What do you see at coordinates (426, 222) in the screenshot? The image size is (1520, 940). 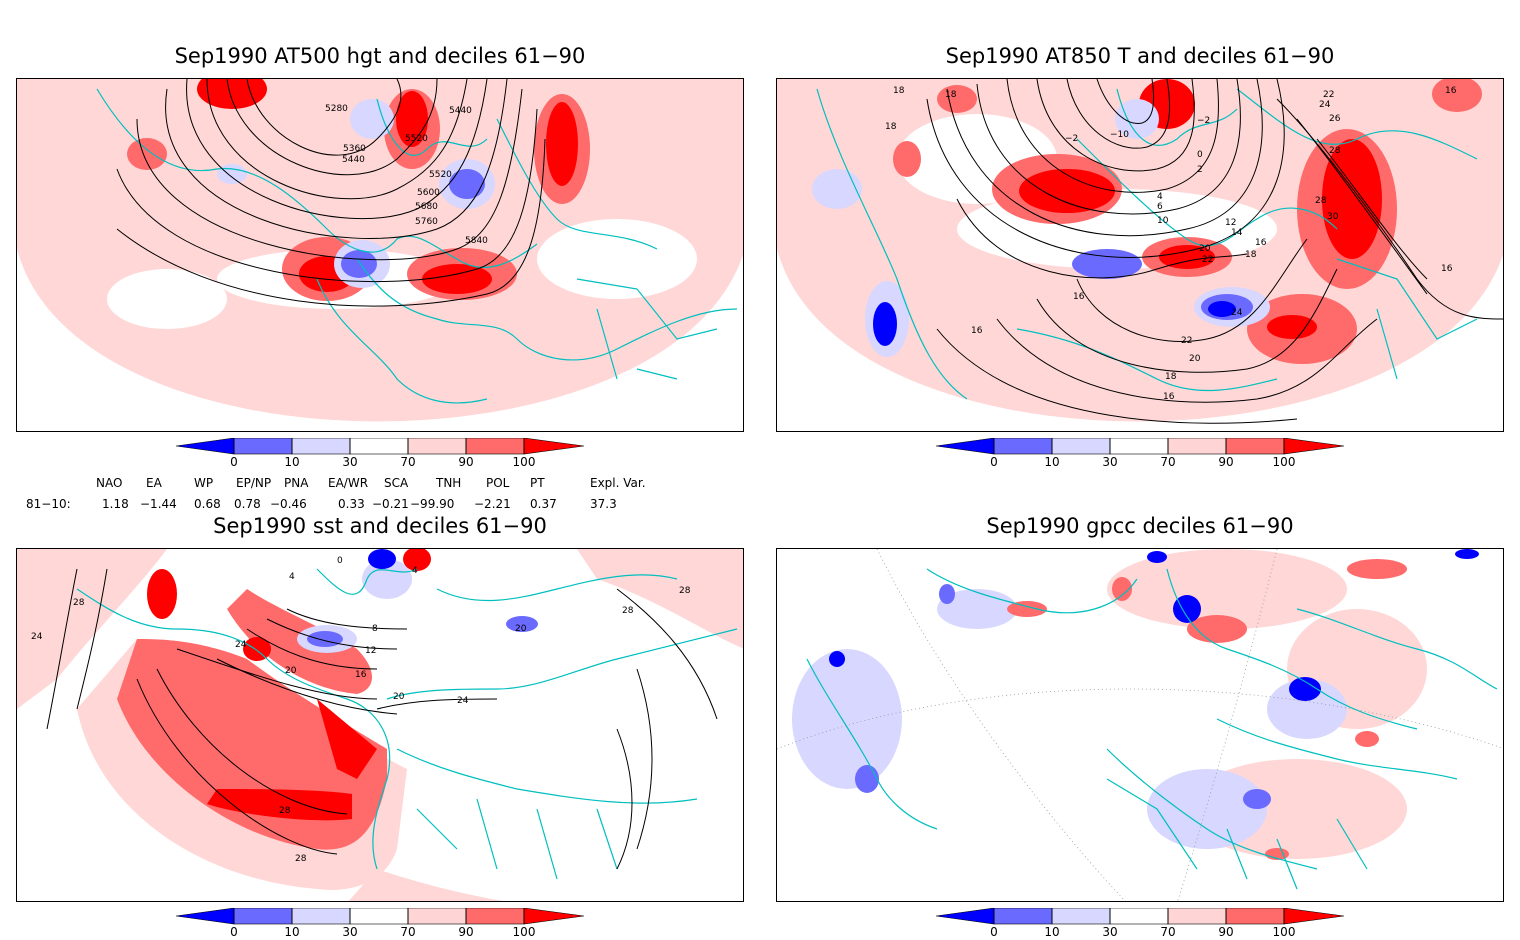 I see `contour-label: 5760` at bounding box center [426, 222].